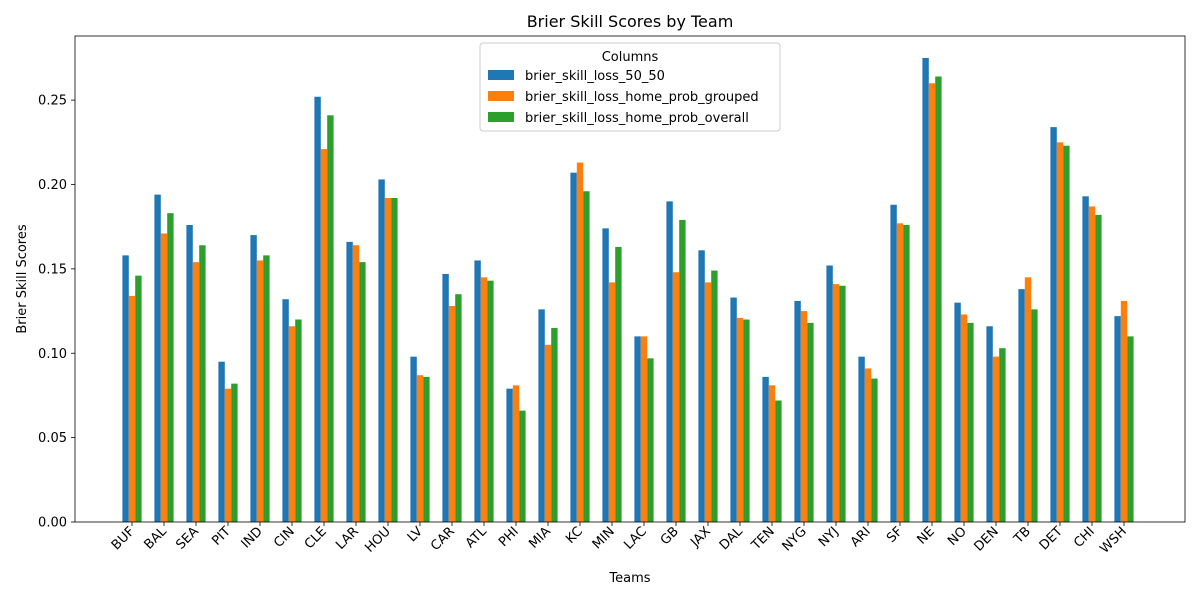 This screenshot has height=600, width=1200. What do you see at coordinates (52, 438) in the screenshot?
I see `y-tick-label: 0.05` at bounding box center [52, 438].